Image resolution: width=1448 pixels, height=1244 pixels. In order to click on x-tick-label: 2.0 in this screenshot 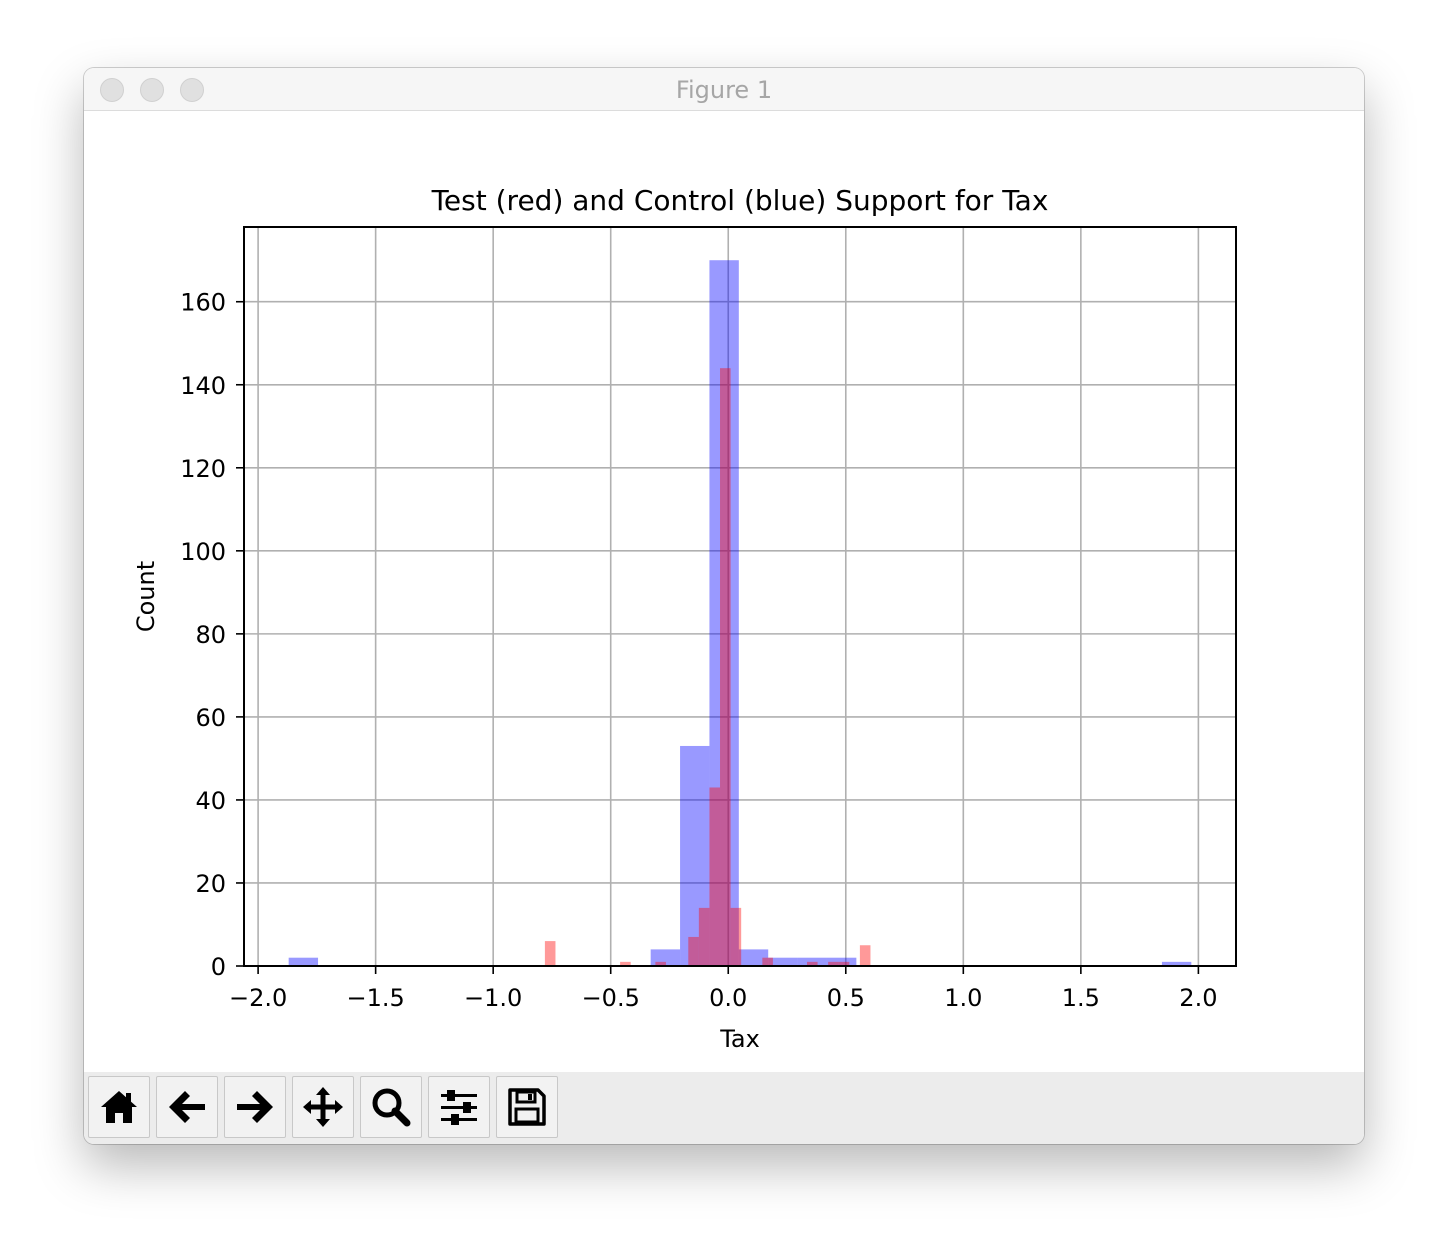, I will do `click(1198, 998)`.